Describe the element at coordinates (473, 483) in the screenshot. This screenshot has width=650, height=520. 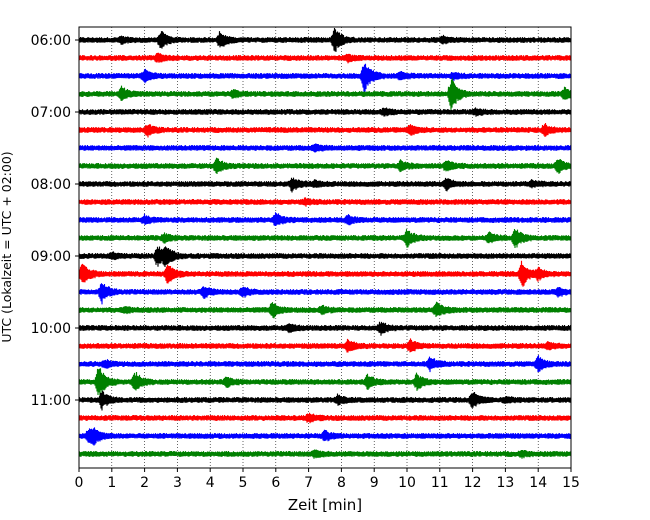
I see `x-tick-label: 12` at that location.